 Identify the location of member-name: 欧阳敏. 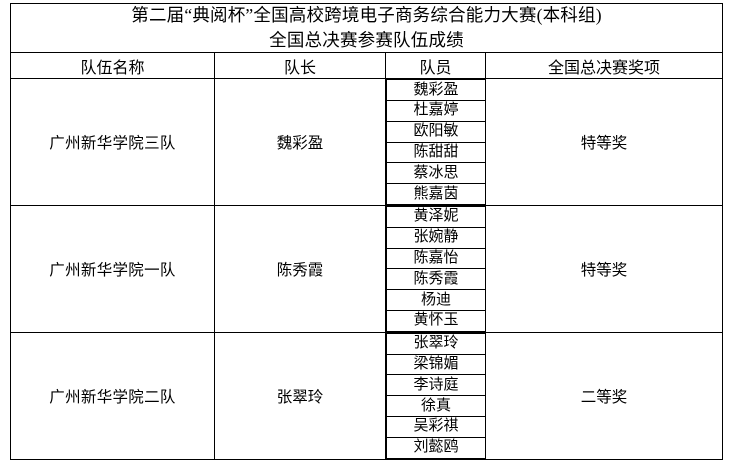
(436, 131).